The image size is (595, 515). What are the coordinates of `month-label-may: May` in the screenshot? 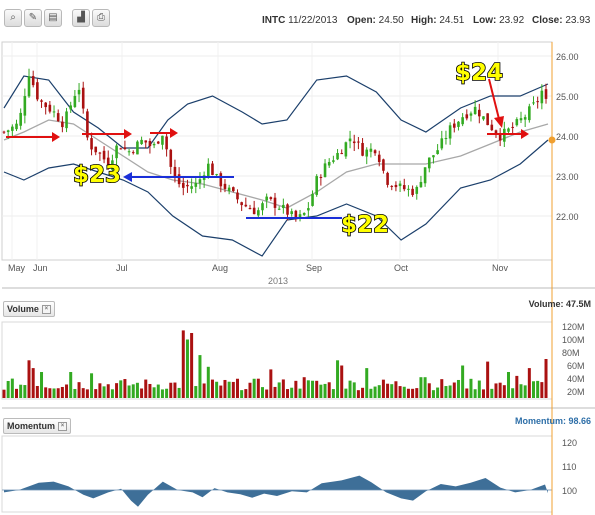 It's located at (17, 268).